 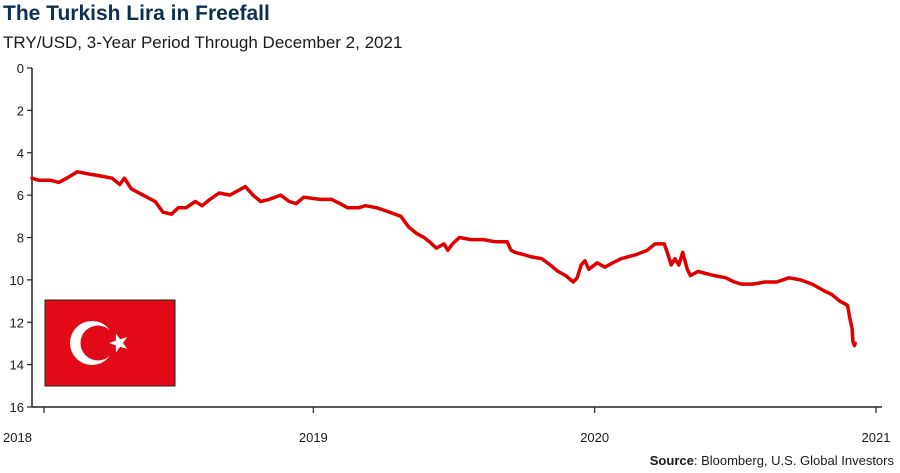 What do you see at coordinates (876, 437) in the screenshot?
I see `x-tick-label: 2021` at bounding box center [876, 437].